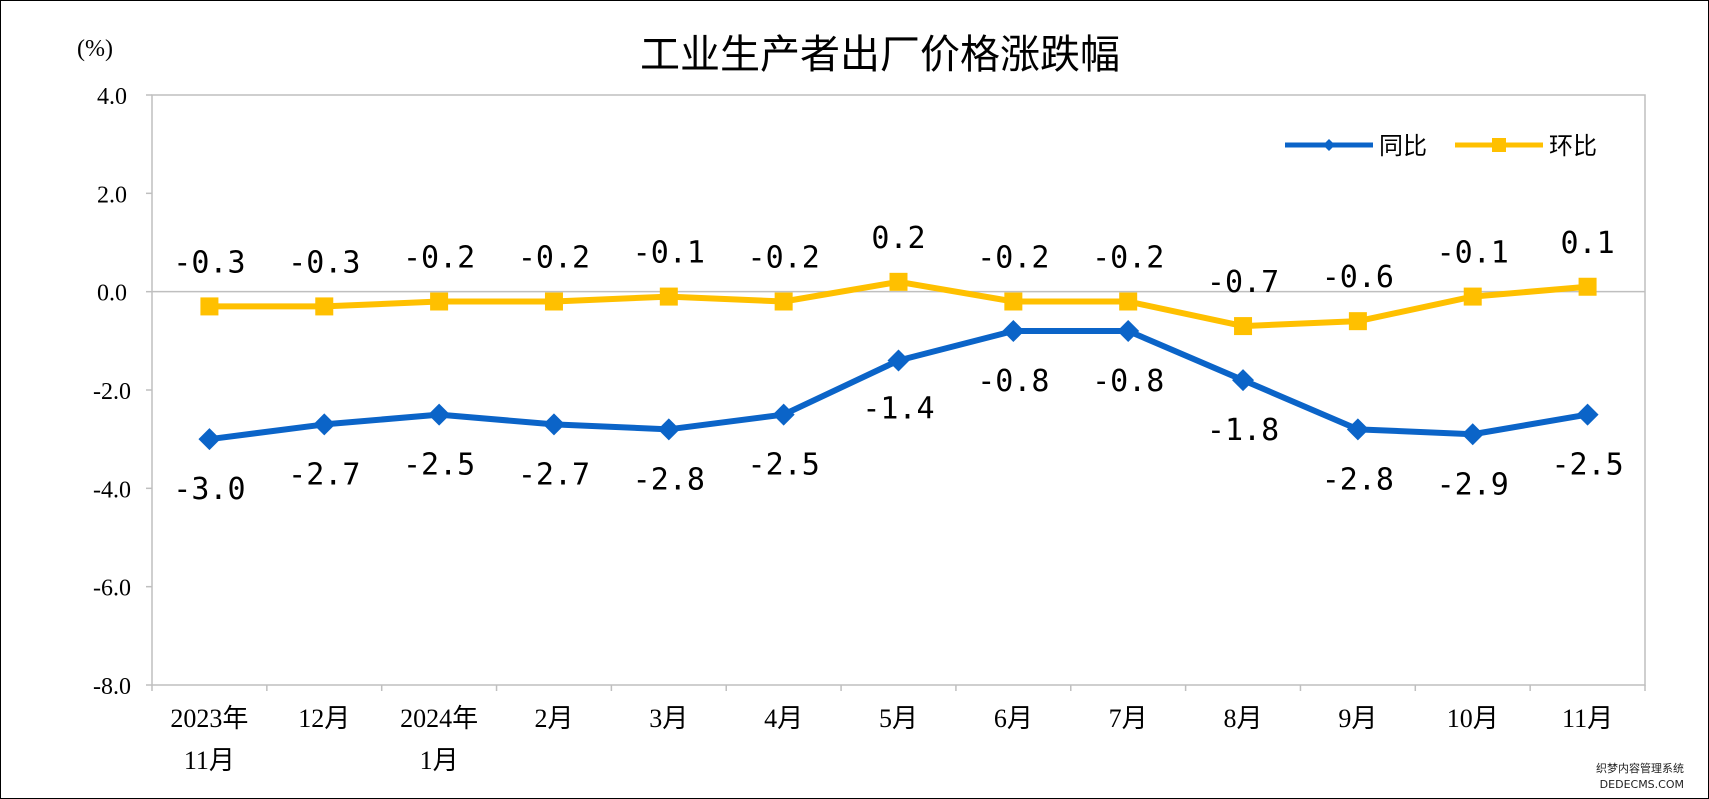 The height and width of the screenshot is (799, 1709). I want to click on x-tick-label-line: 4月, so click(783, 718).